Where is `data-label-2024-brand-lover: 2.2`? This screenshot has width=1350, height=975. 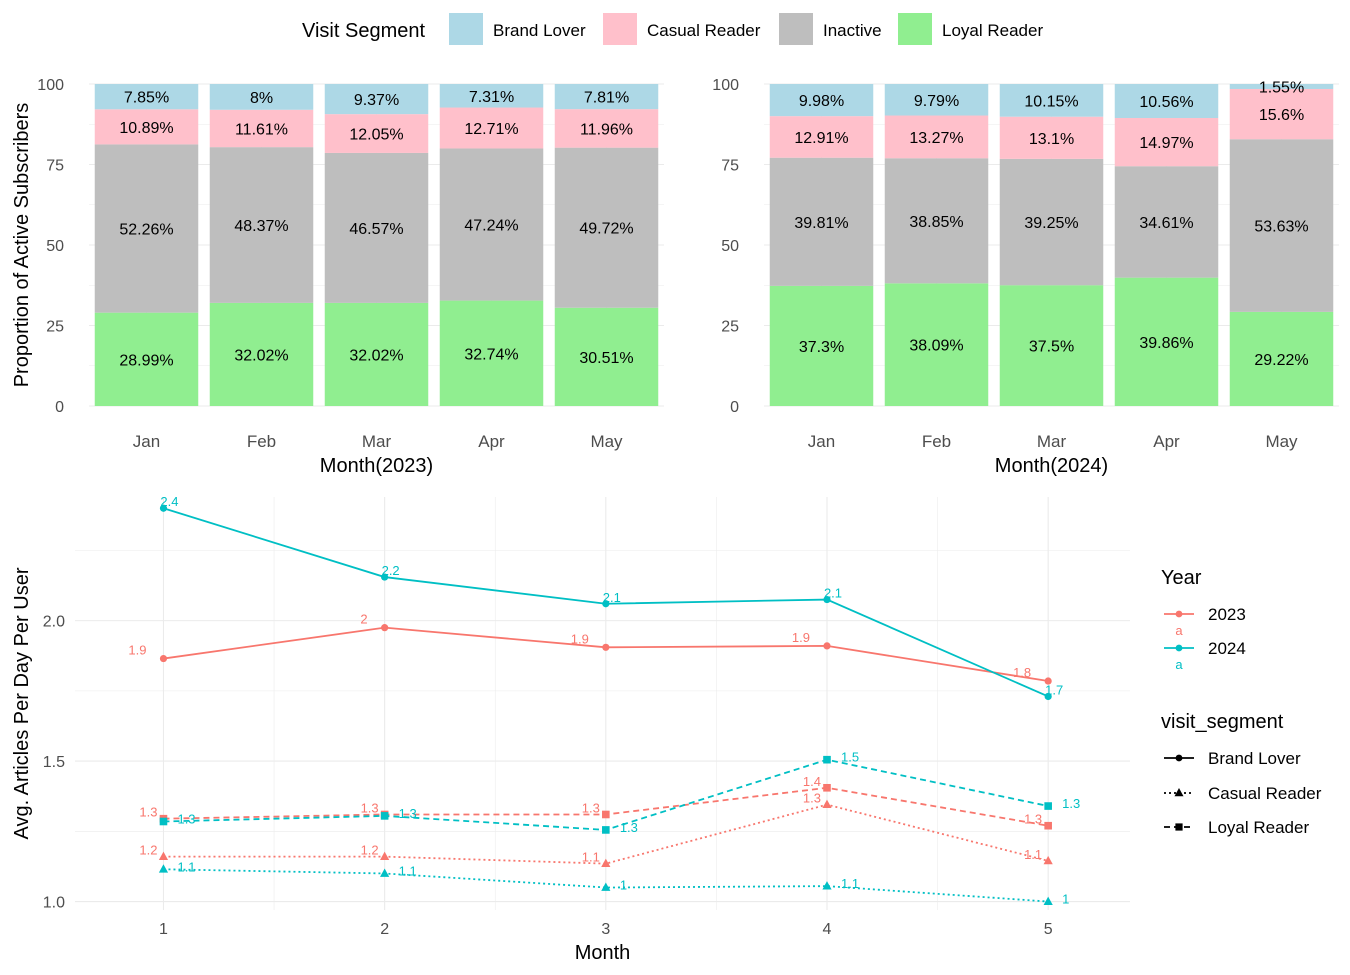 data-label-2024-brand-lover: 2.2 is located at coordinates (391, 570).